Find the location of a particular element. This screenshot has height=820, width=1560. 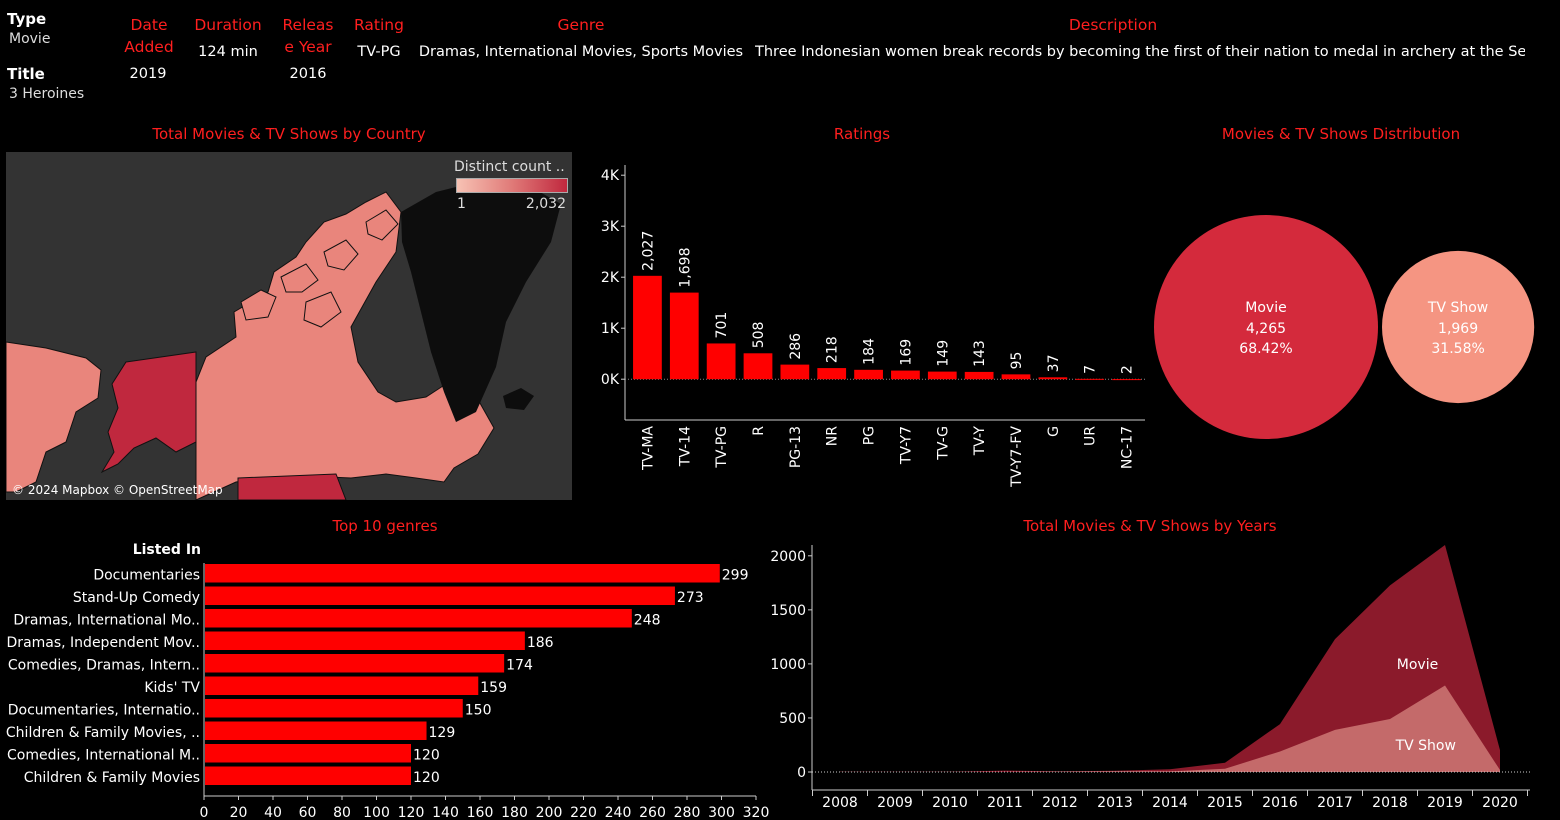

distribution-bubble-count: 1,969 is located at coordinates (1458, 329).